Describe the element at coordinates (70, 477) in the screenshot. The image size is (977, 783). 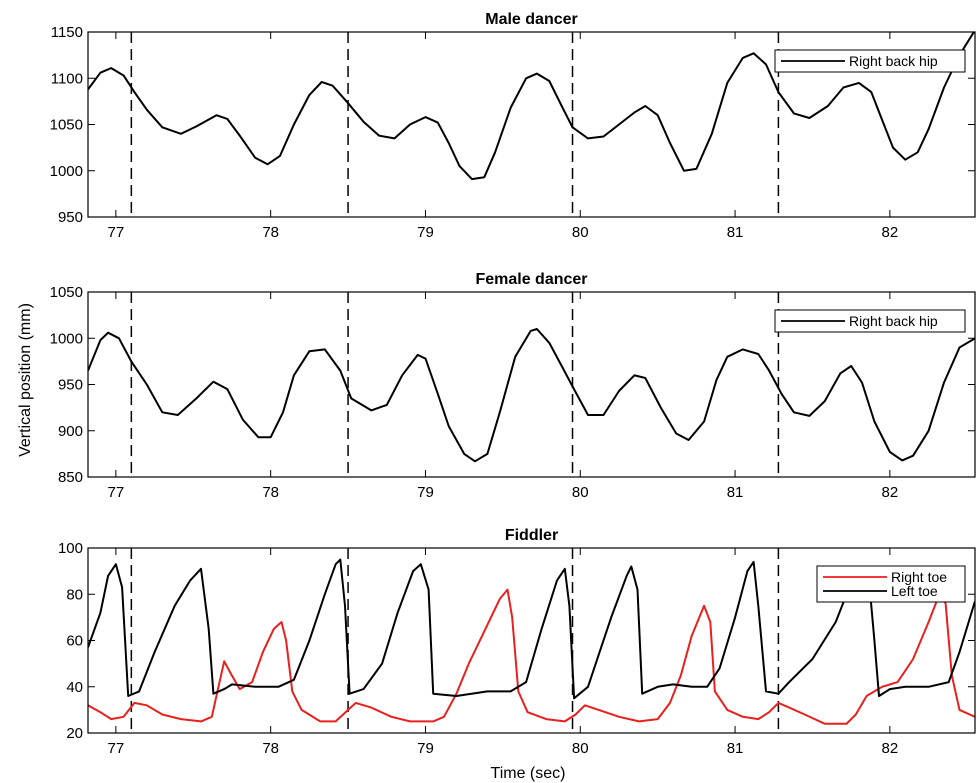
I see `y-tick-label: 850` at that location.